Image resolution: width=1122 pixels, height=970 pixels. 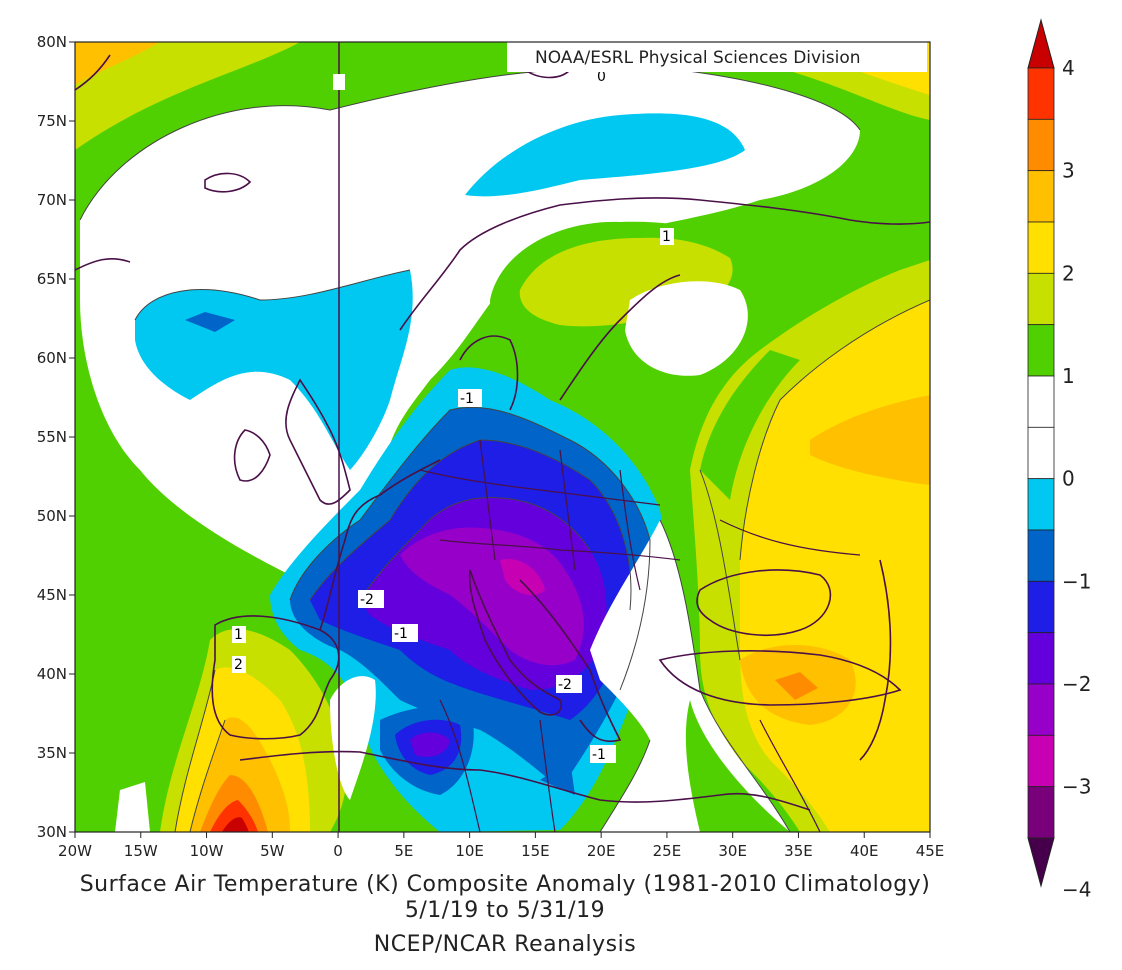 What do you see at coordinates (601, 851) in the screenshot?
I see `lon-label: 20E` at bounding box center [601, 851].